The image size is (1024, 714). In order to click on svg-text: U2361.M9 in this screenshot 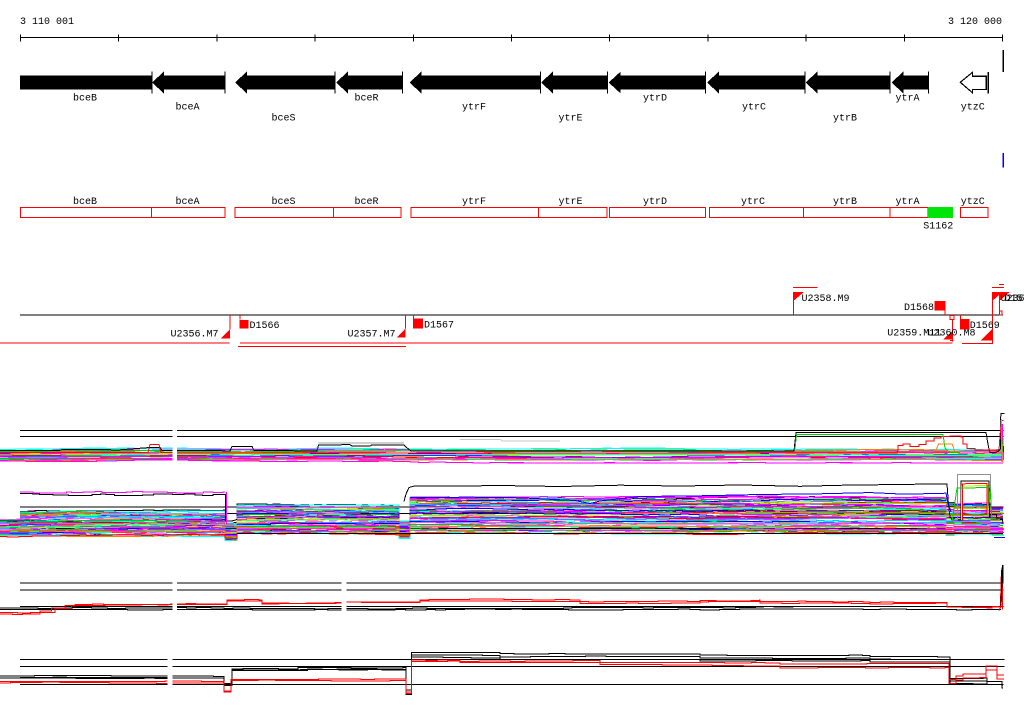, I will do `click(1012, 299)`.